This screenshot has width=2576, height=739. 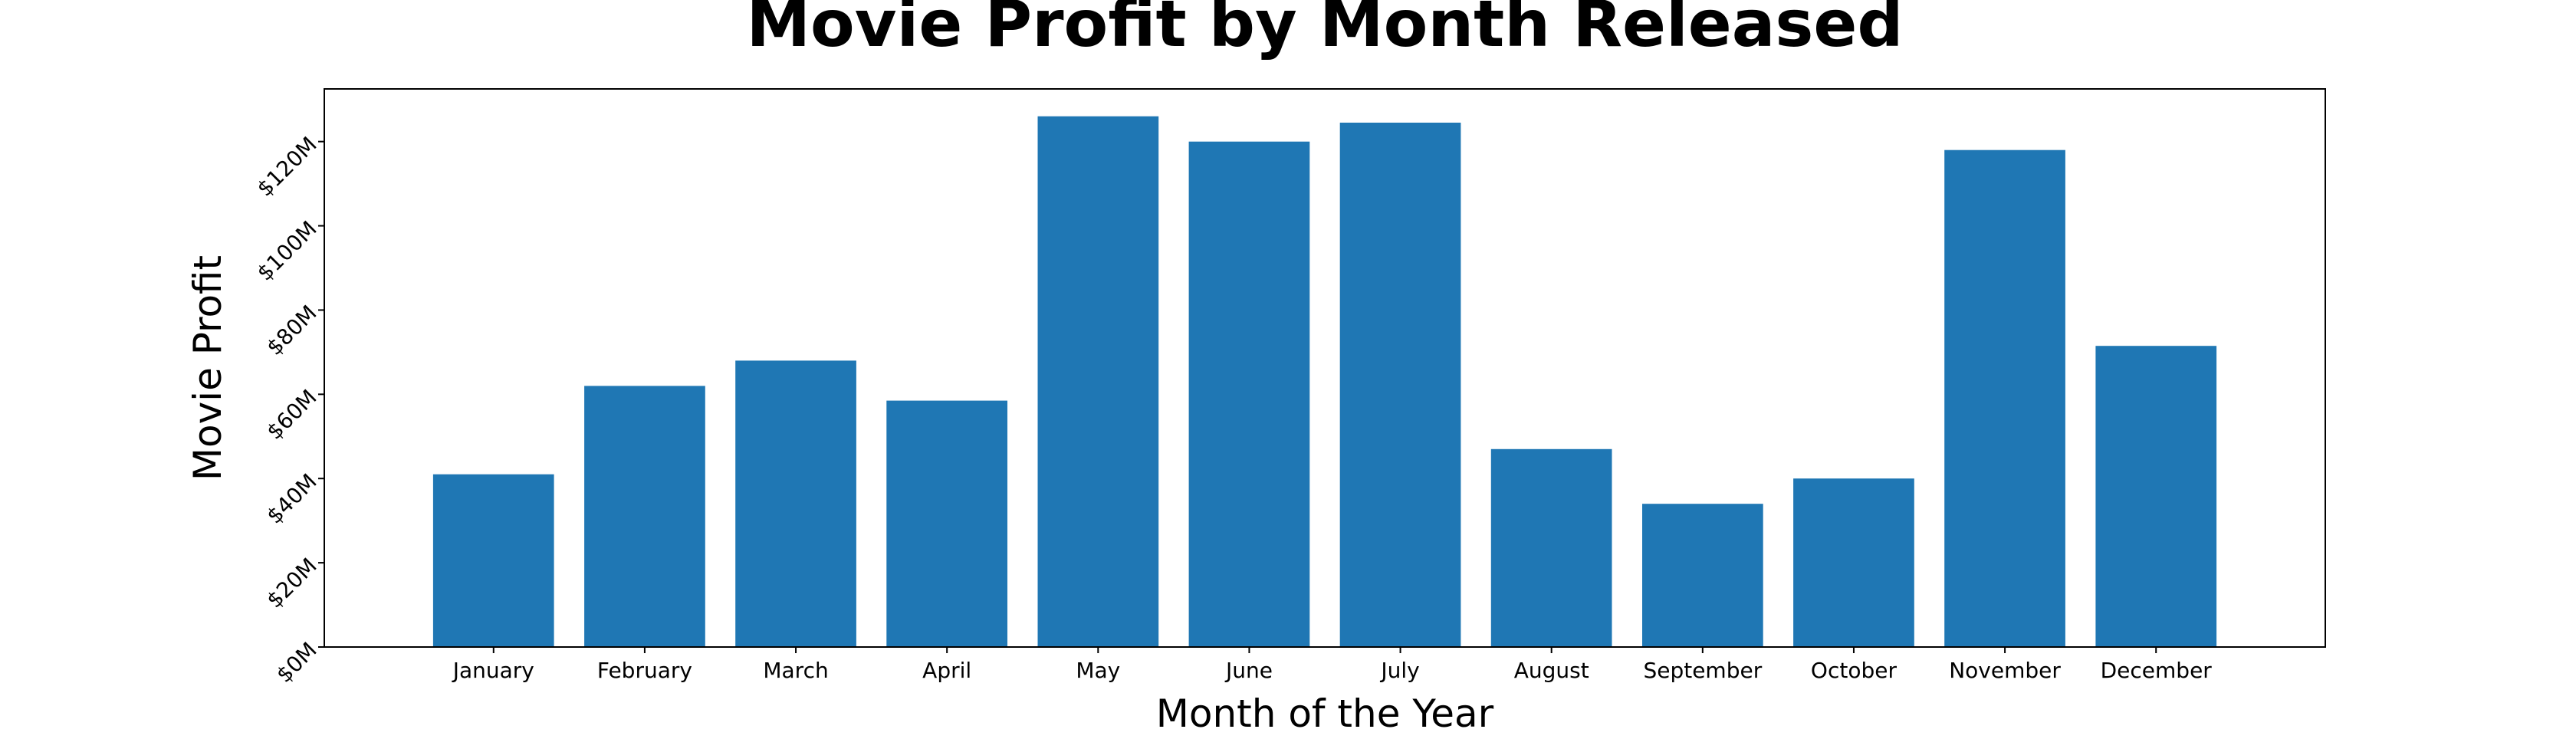 What do you see at coordinates (493, 560) in the screenshot?
I see `bar-january` at bounding box center [493, 560].